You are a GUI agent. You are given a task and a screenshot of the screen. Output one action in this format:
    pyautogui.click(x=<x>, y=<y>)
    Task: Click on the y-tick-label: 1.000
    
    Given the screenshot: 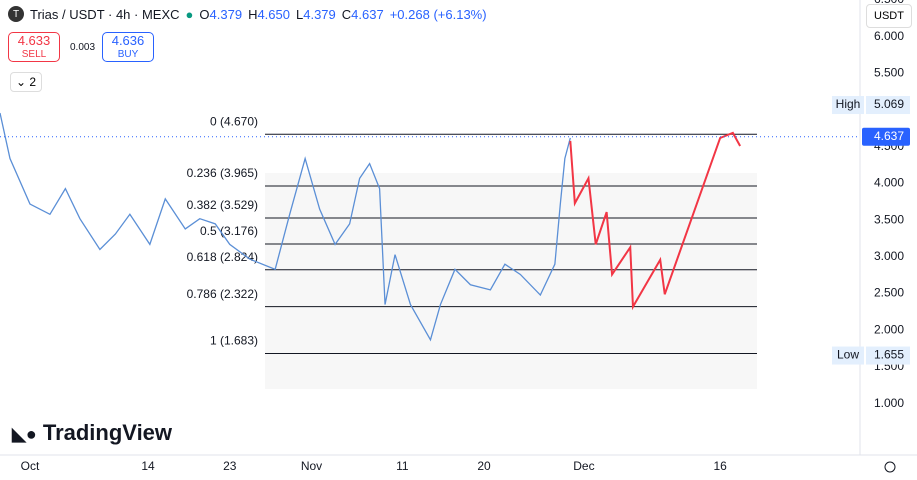 What is the action you would take?
    pyautogui.click(x=889, y=403)
    